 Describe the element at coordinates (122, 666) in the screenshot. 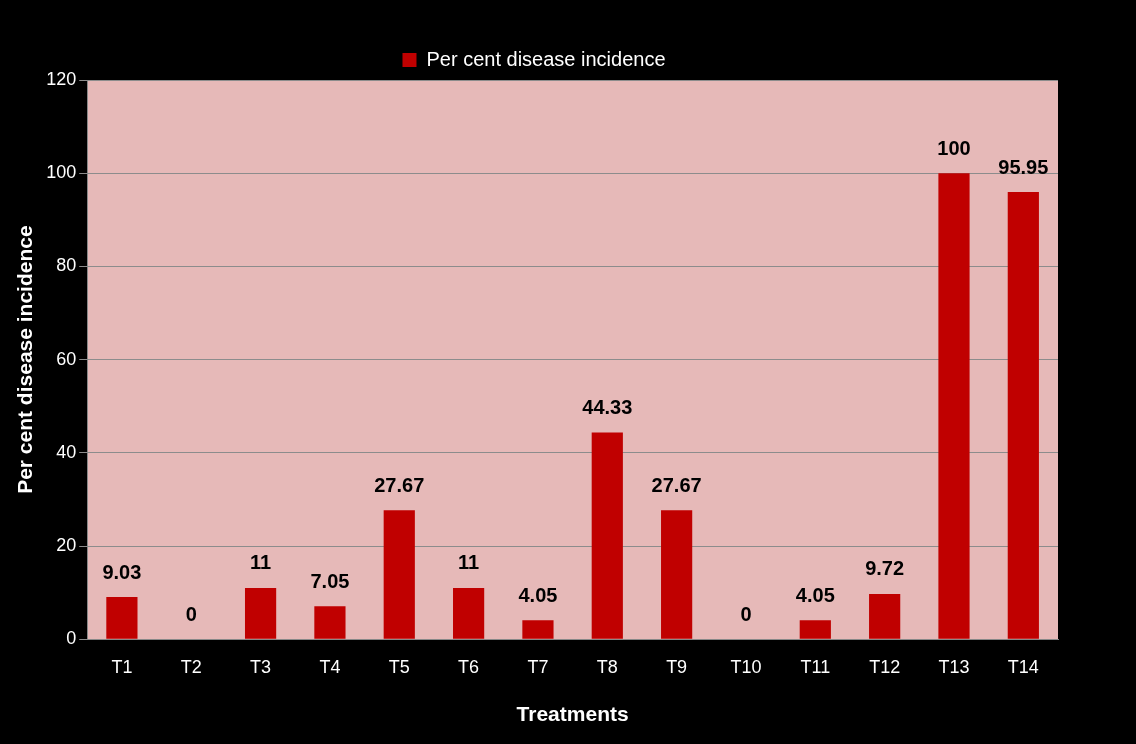

I see `x-tick-label: T1` at that location.